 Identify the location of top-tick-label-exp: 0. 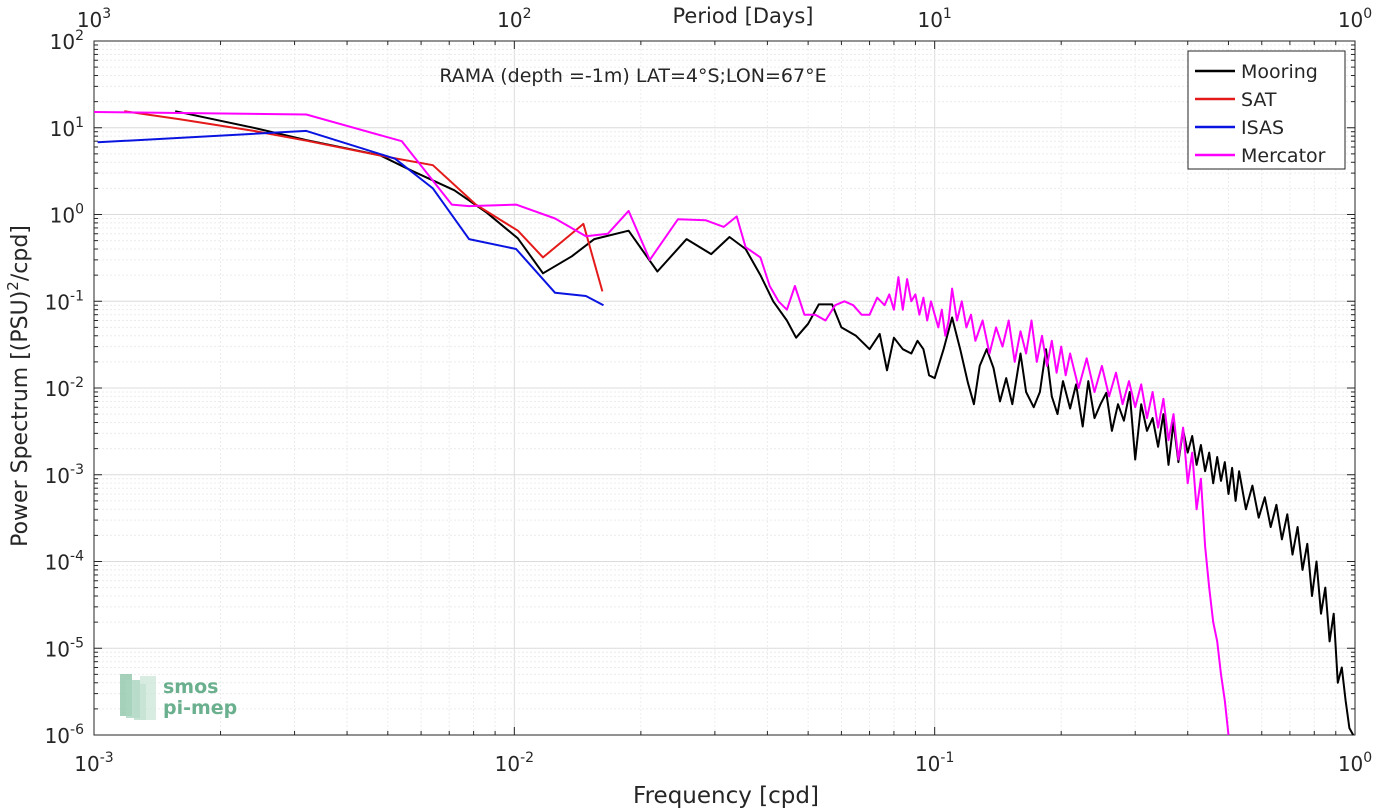
(1367, 14).